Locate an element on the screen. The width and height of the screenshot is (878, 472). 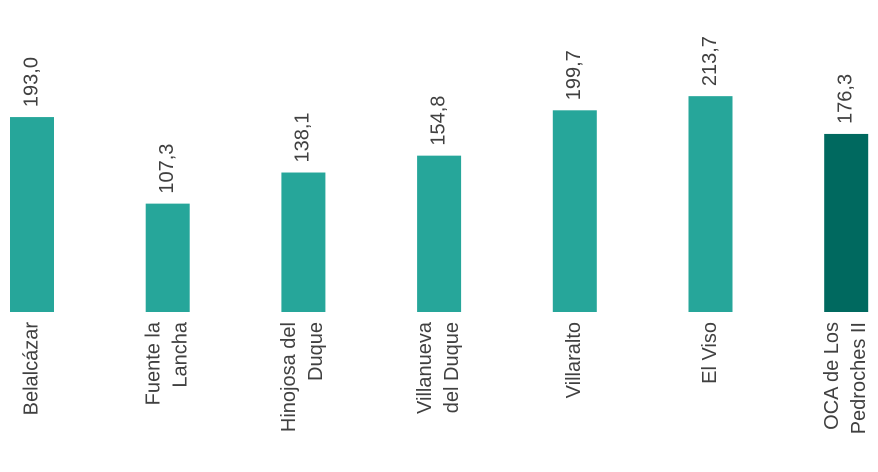
value-label: 107,3 is located at coordinates (167, 169).